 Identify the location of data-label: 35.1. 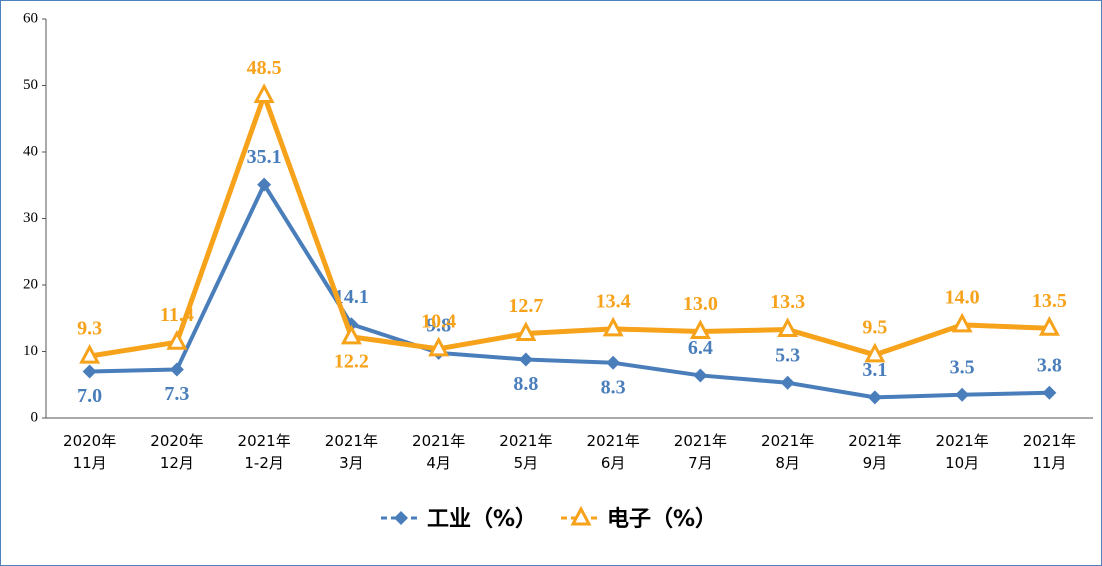
(264, 157).